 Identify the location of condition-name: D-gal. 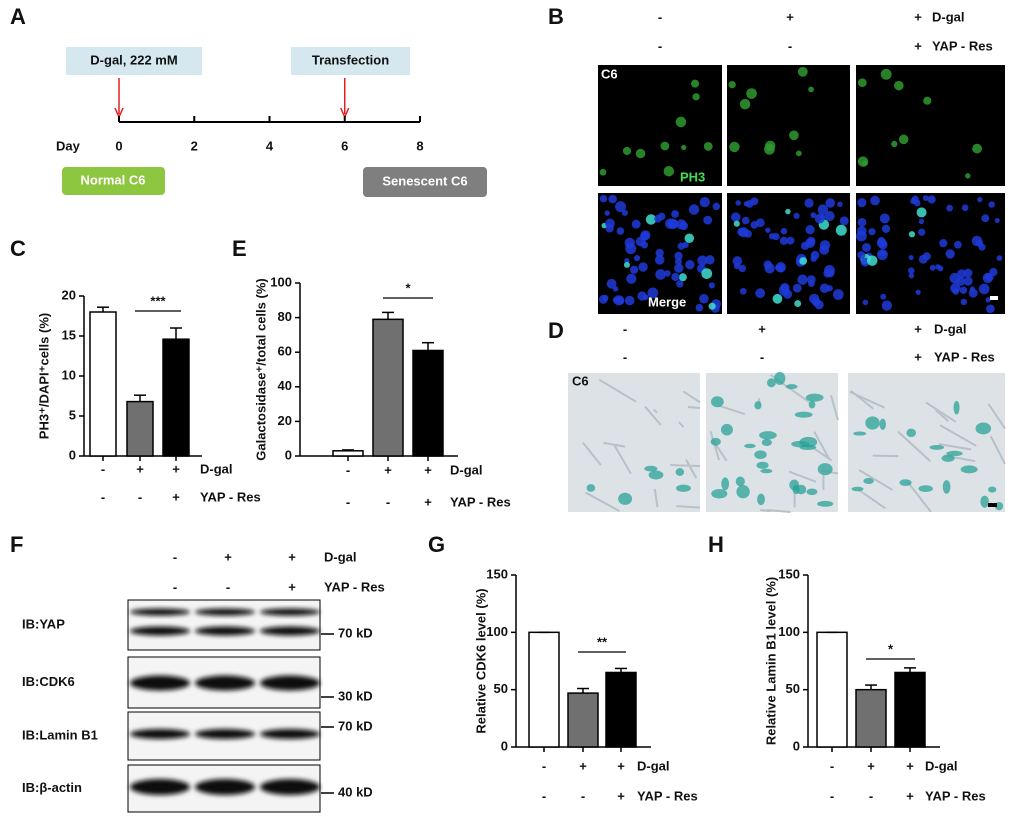
(216, 468).